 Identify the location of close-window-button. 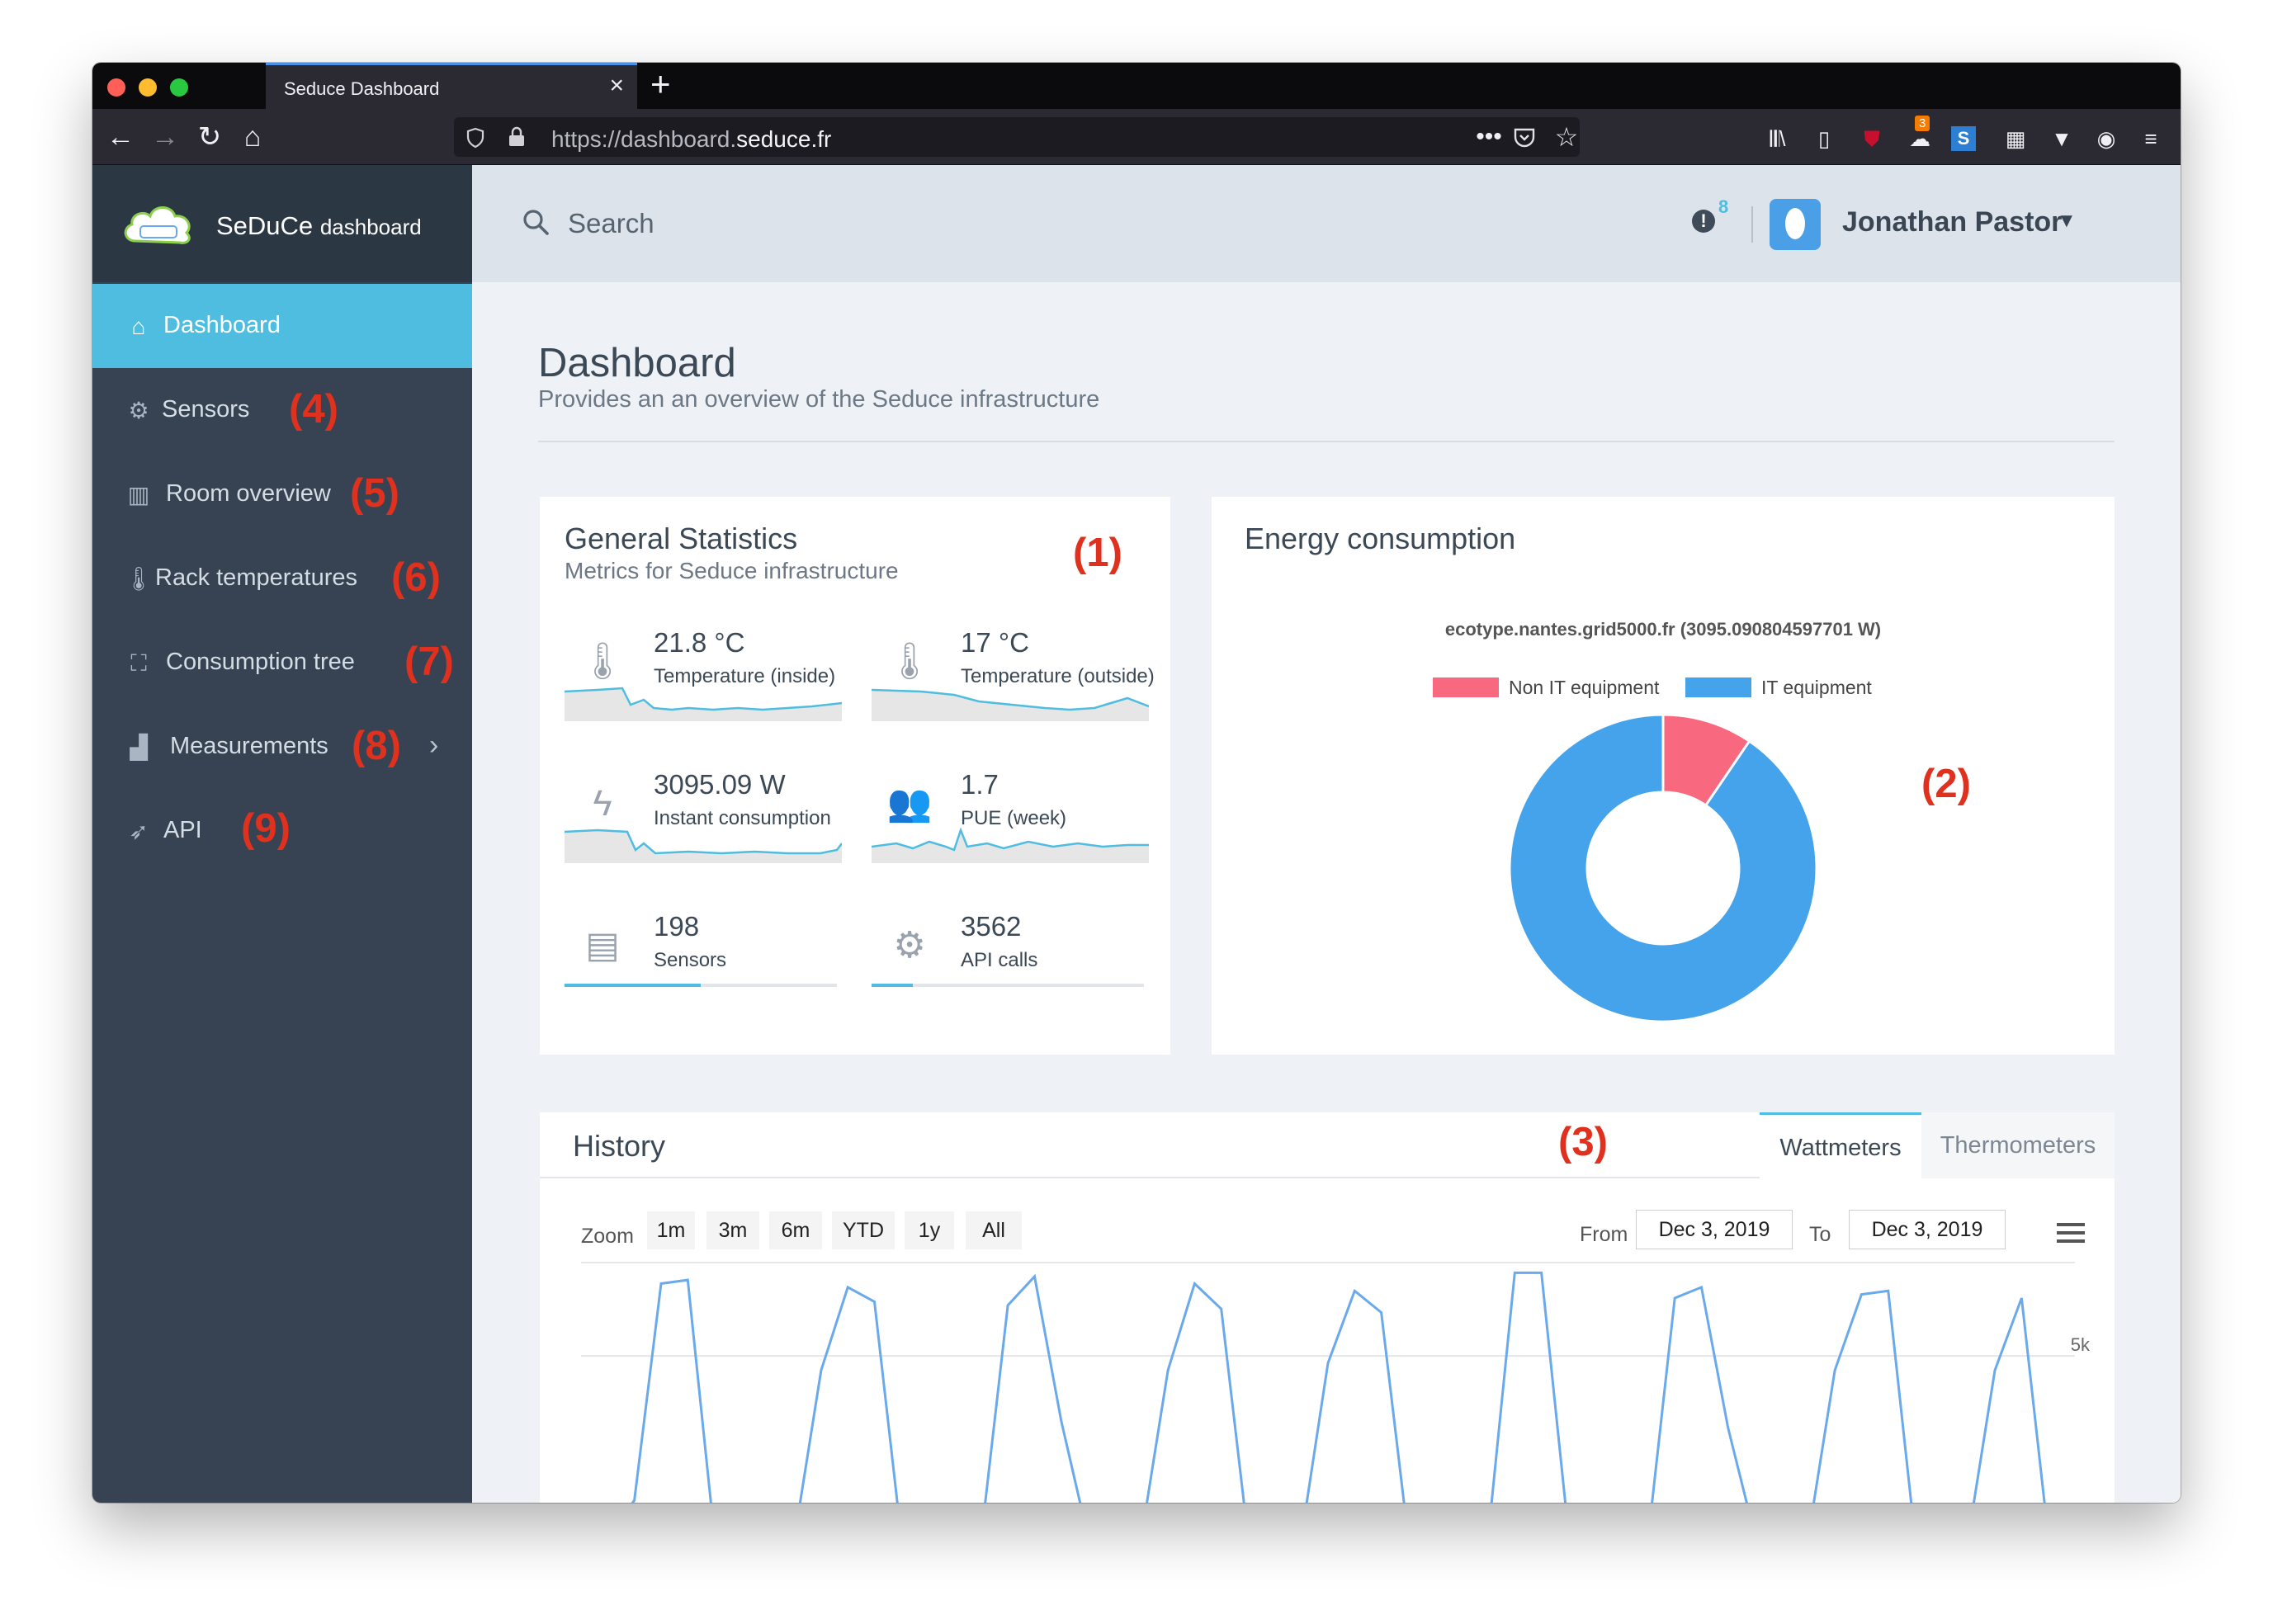
(116, 87).